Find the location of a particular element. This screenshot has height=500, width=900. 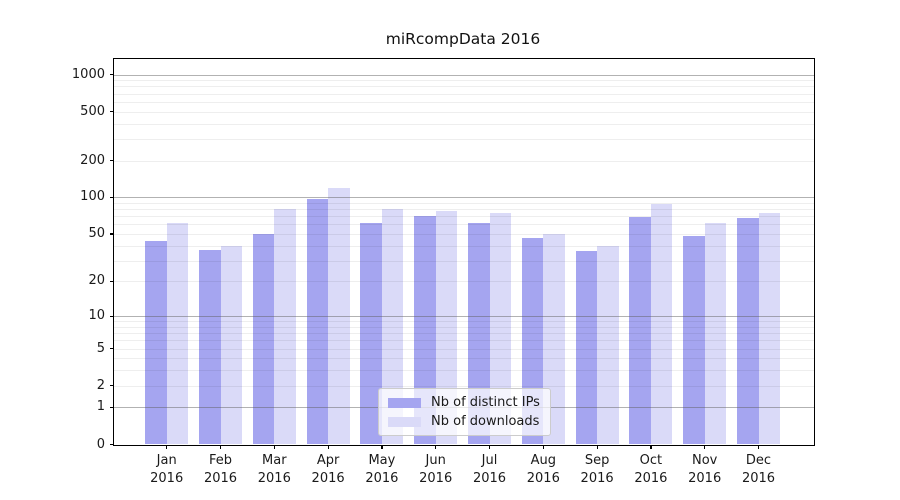

x-axis-label: Jan 2016 is located at coordinates (167, 470).